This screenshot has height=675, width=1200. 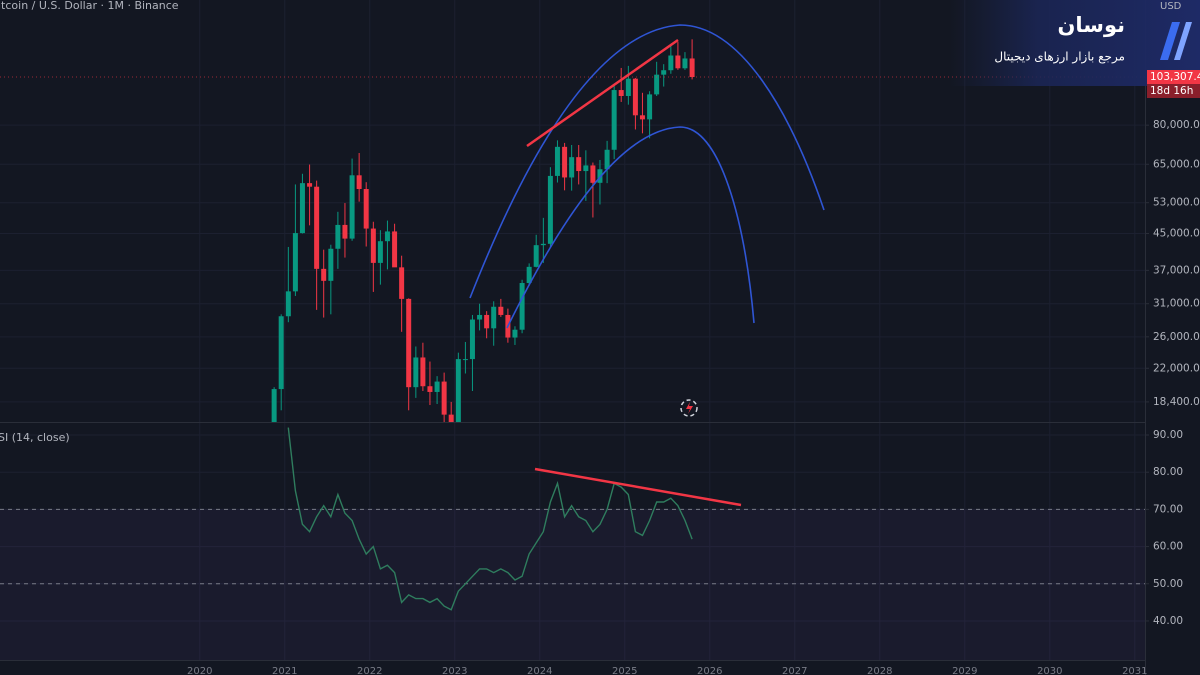 What do you see at coordinates (35, 437) in the screenshot?
I see `rsi-title: SI (14, close)` at bounding box center [35, 437].